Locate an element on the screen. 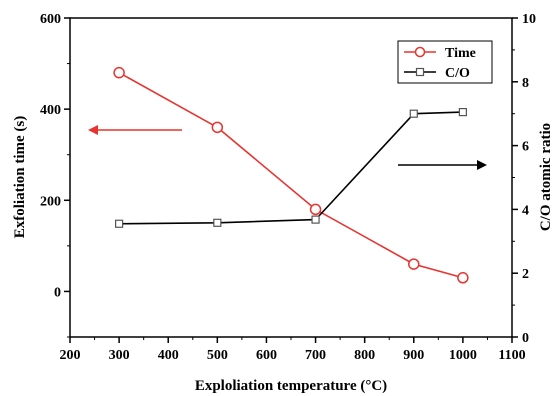  y-right-tick-label: 6 is located at coordinates (525, 147).